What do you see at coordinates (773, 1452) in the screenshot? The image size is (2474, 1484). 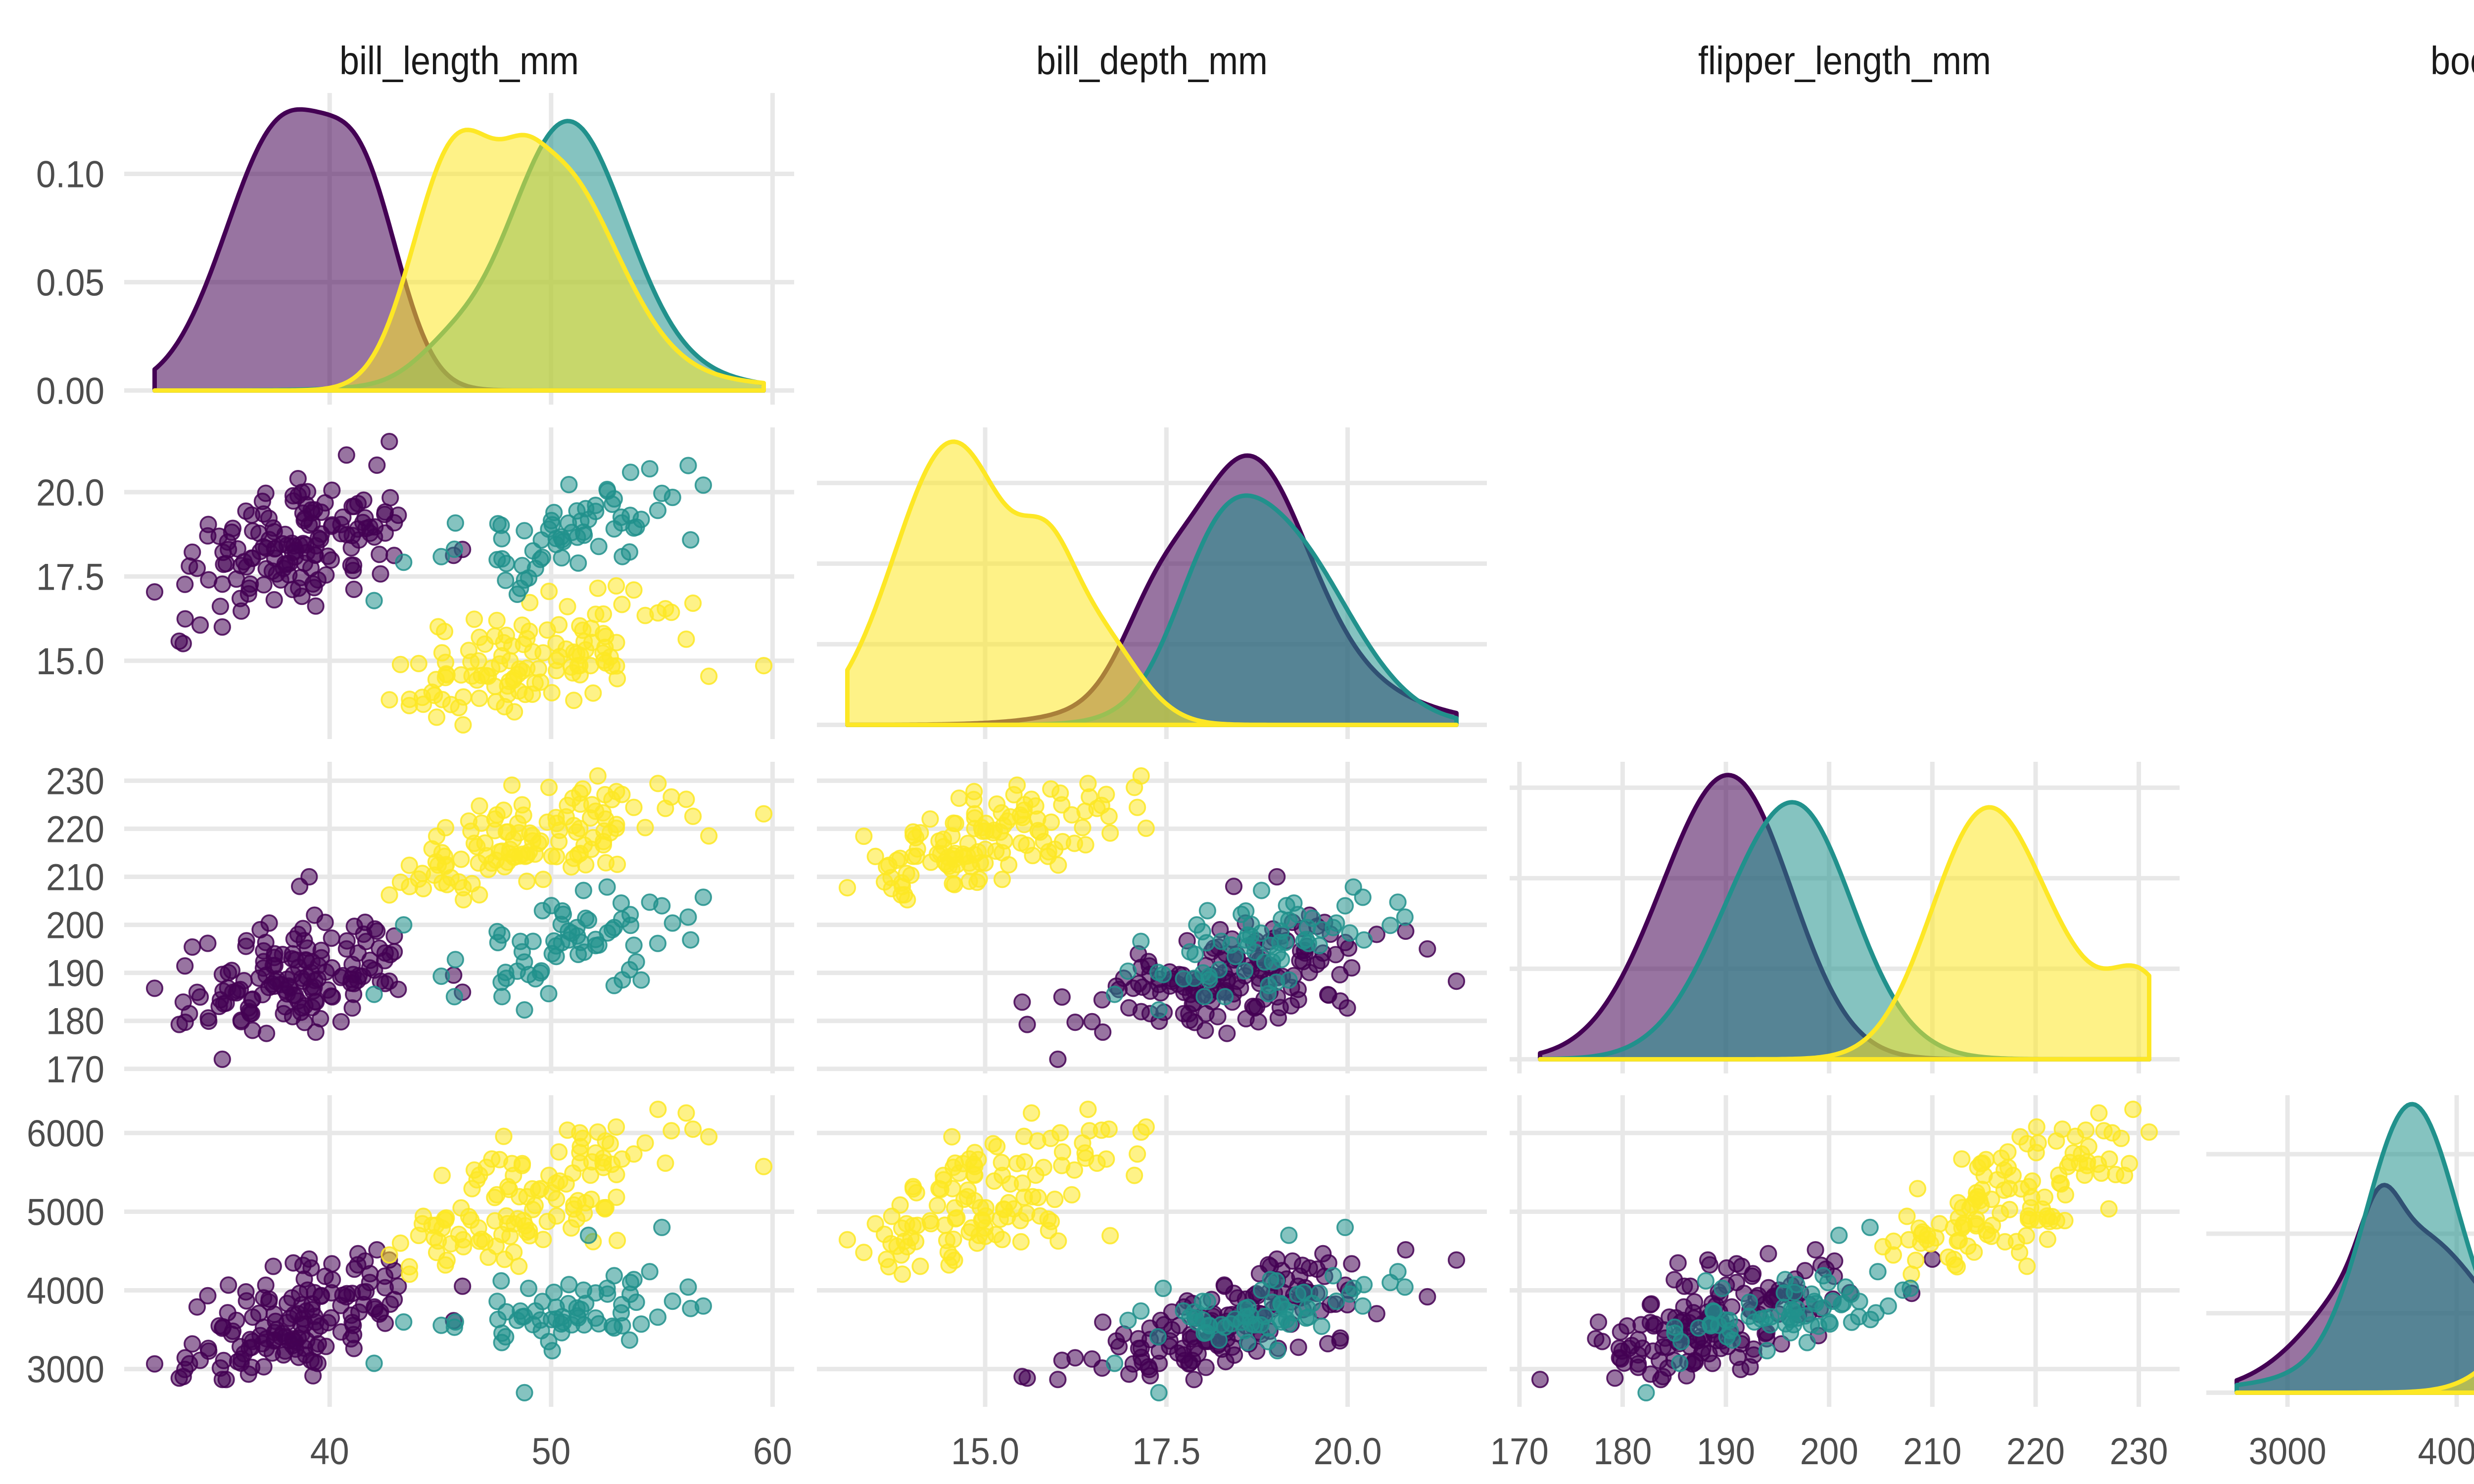 I see `svg-text: 60` at bounding box center [773, 1452].